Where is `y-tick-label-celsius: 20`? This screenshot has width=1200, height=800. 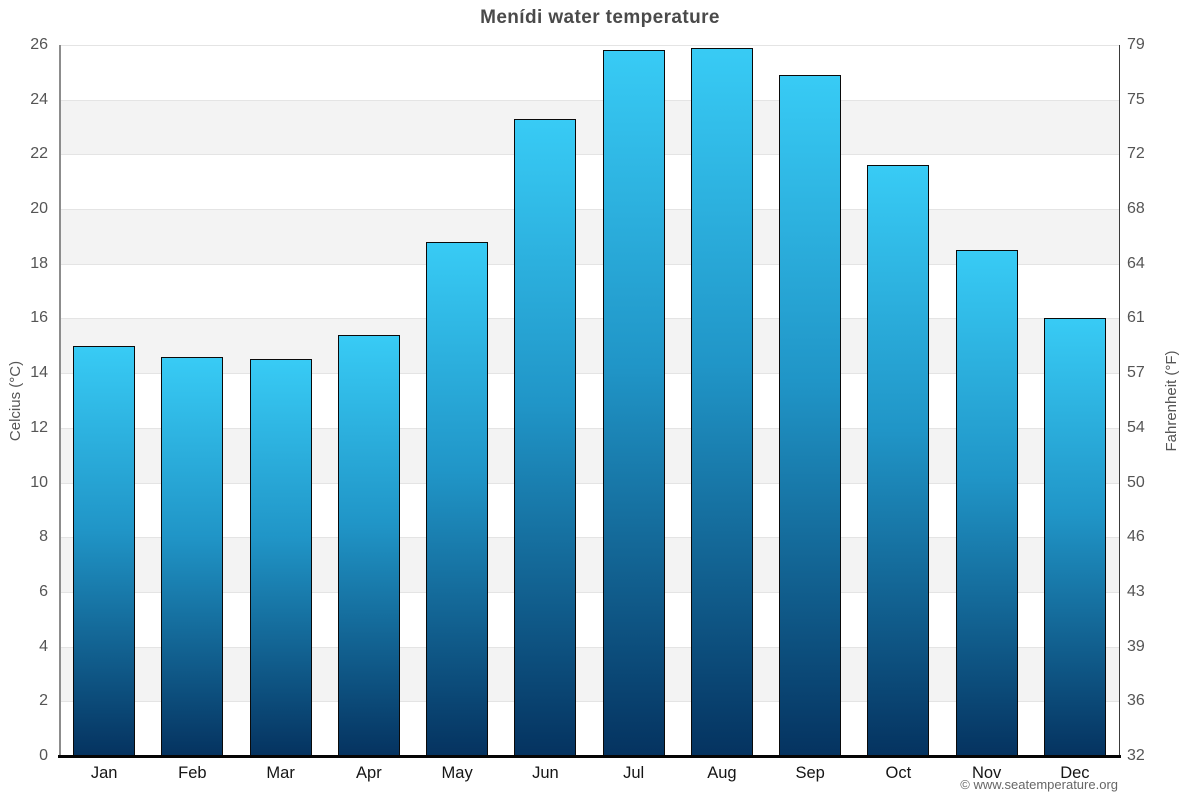 y-tick-label-celsius: 20 is located at coordinates (39, 209).